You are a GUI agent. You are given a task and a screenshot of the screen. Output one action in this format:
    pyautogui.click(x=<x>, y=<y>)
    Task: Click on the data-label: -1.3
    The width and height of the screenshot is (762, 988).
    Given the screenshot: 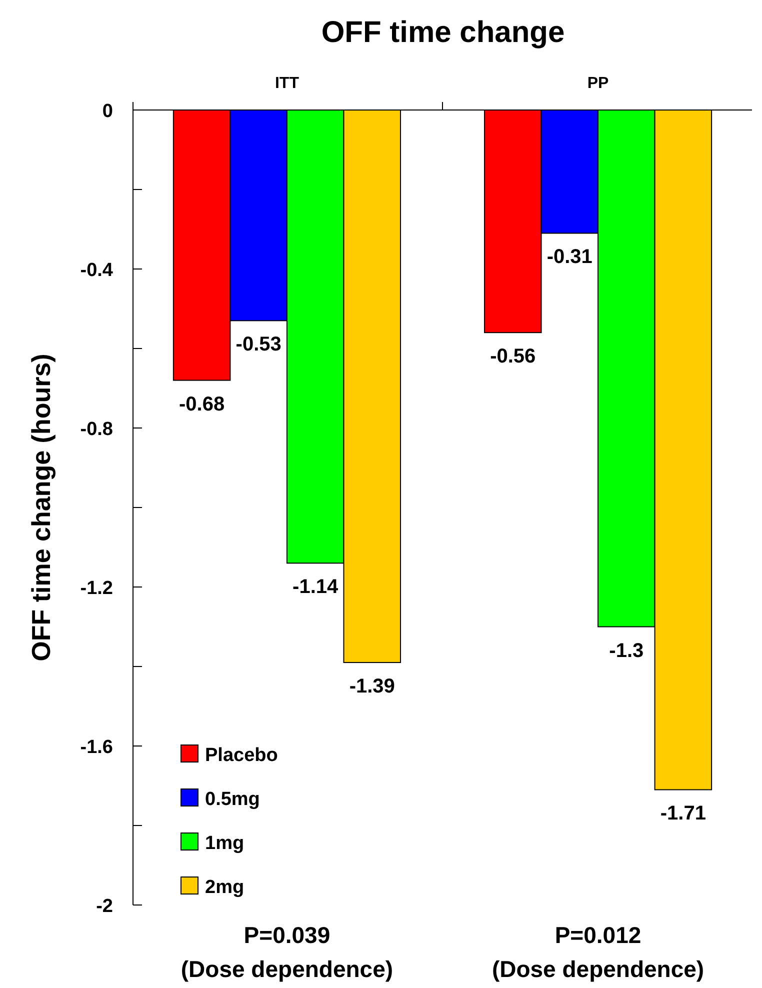 What is the action you would take?
    pyautogui.click(x=626, y=651)
    